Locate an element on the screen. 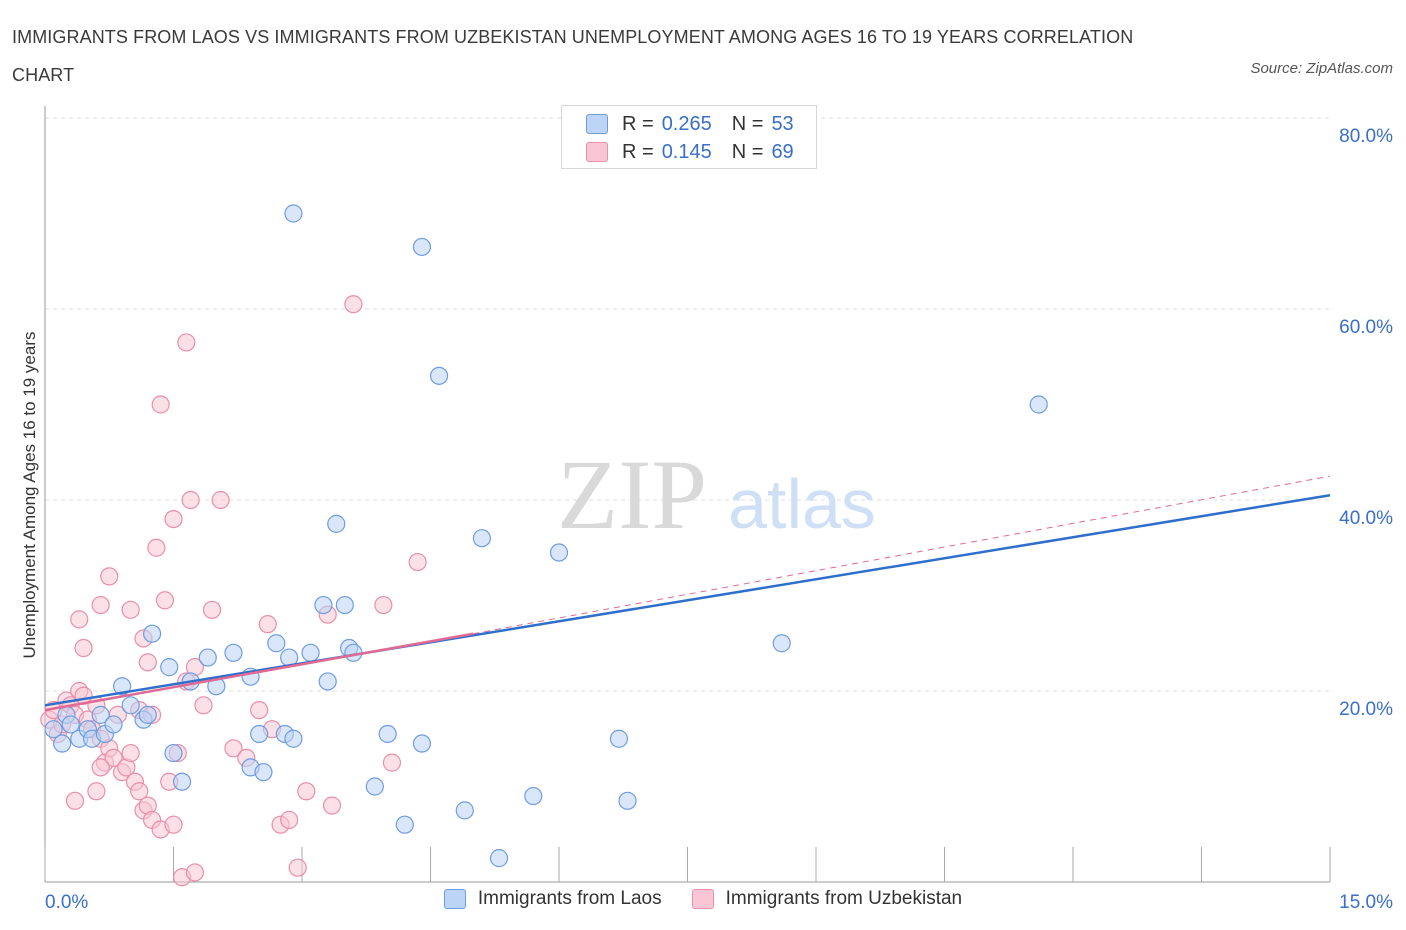  y-tick-label: 40.0% is located at coordinates (1366, 518).